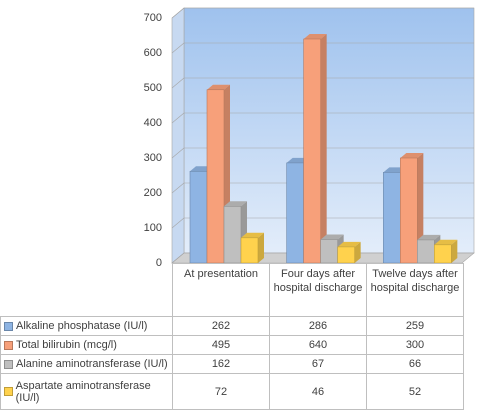 This screenshot has height=410, width=481. I want to click on y-tick-label: 0, so click(159, 263).